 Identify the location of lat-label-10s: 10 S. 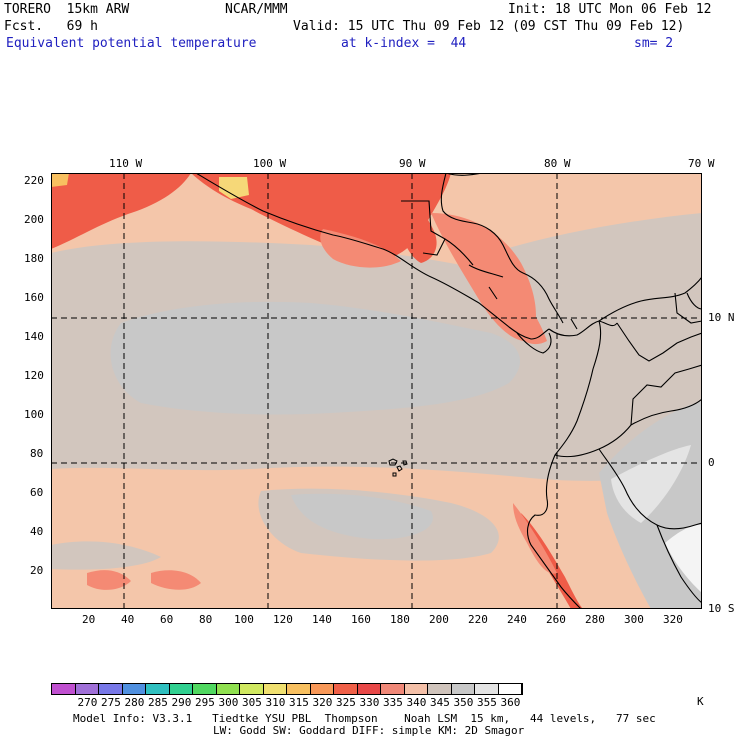
(721, 608).